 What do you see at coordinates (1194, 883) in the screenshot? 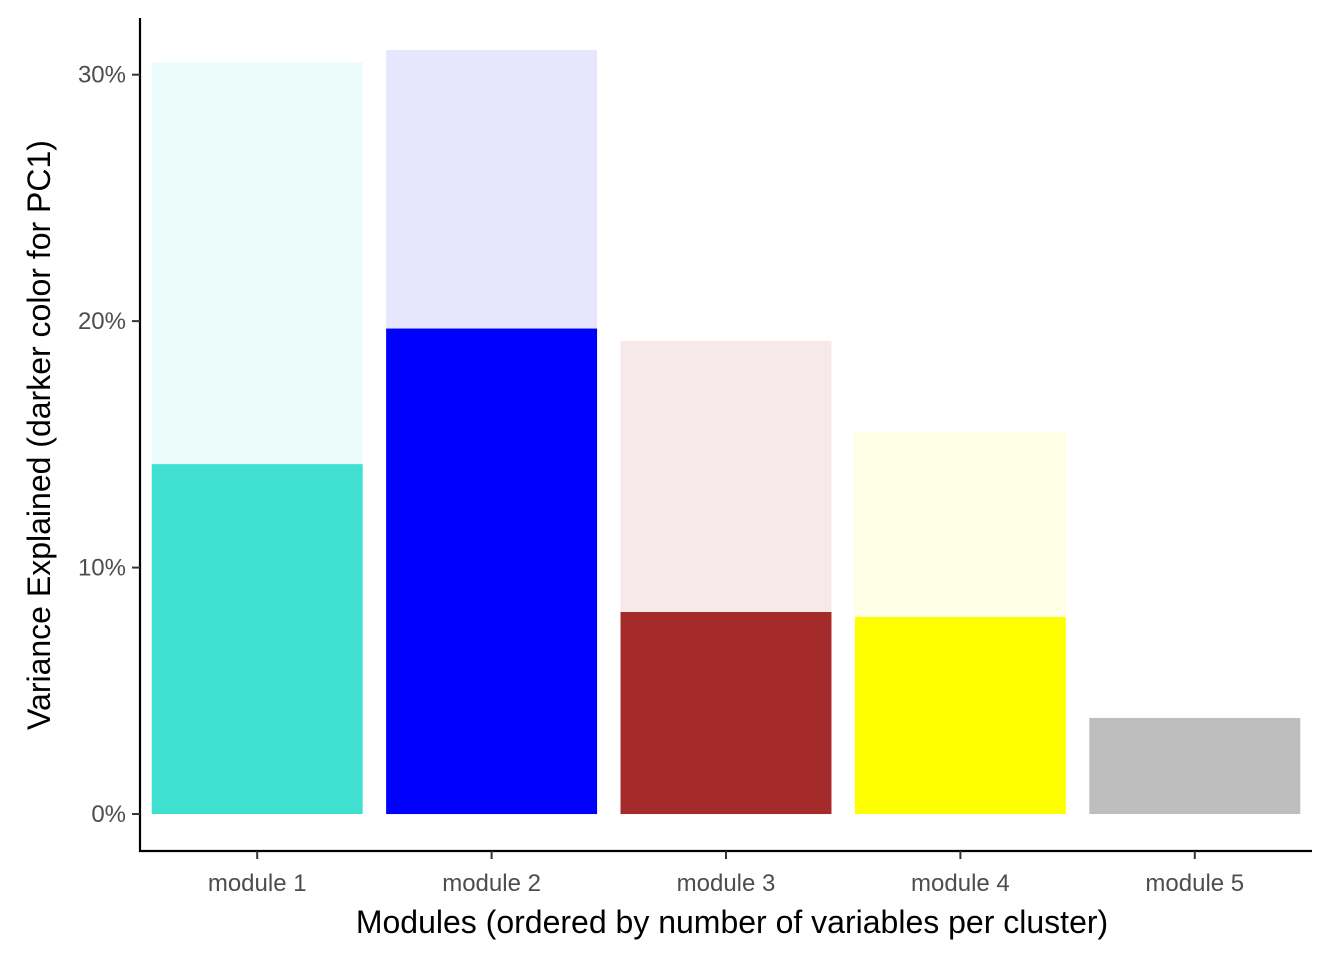
I see `x-tick-label: module 5` at bounding box center [1194, 883].